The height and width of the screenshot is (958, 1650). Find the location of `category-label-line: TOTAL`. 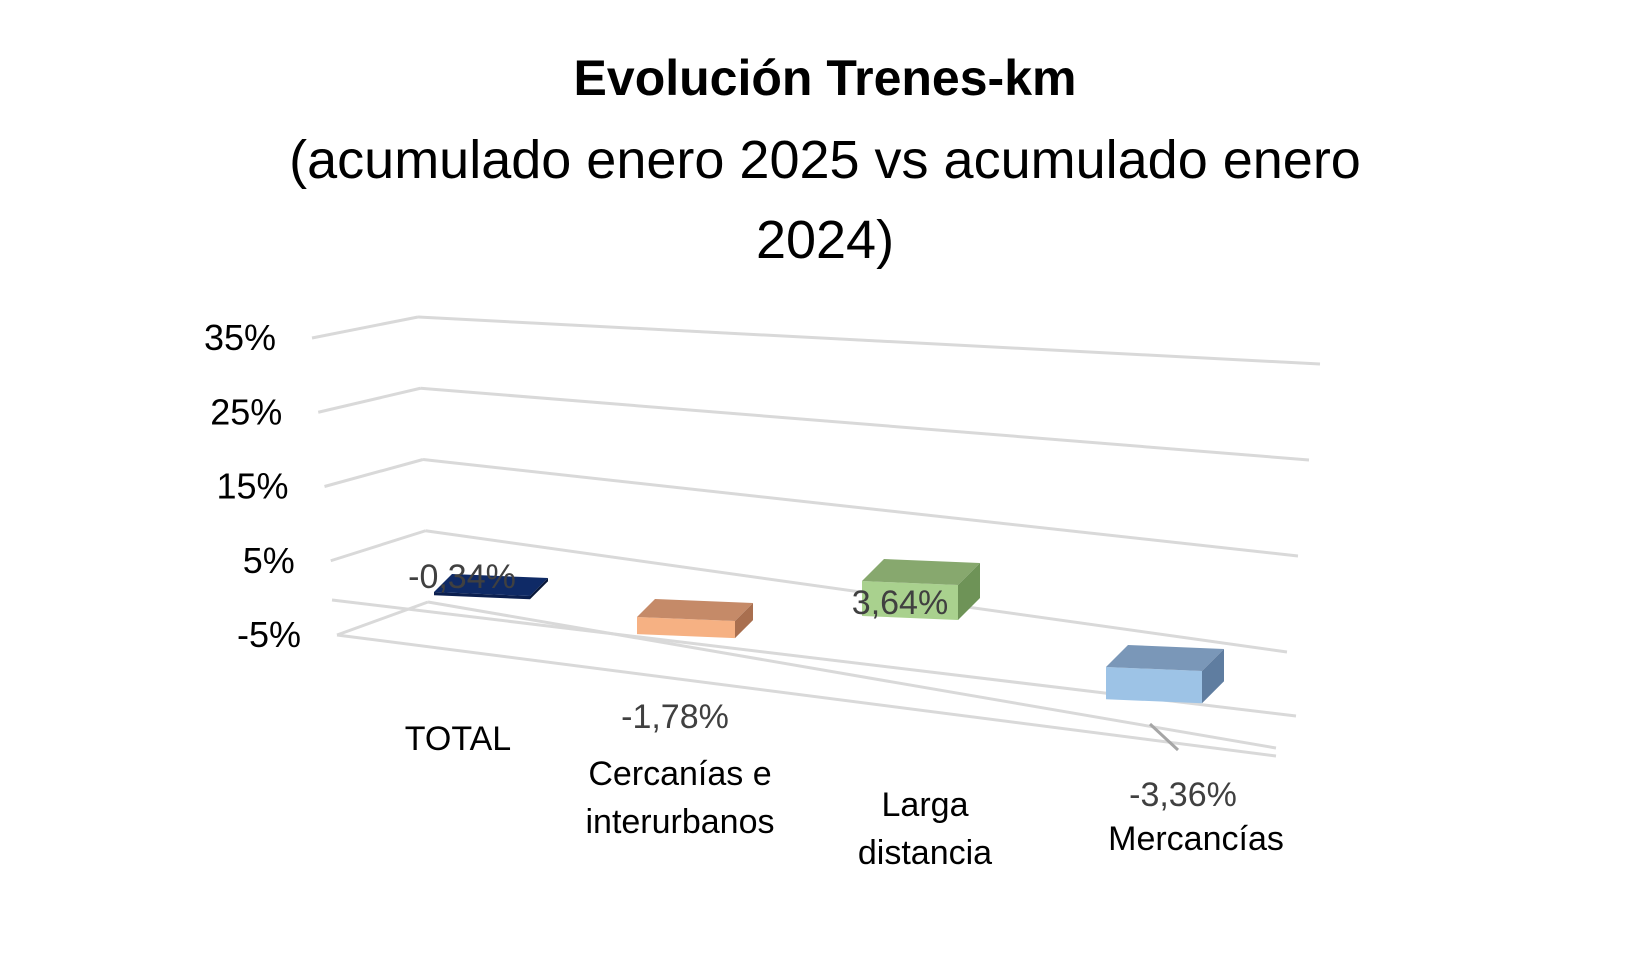

category-label-line: TOTAL is located at coordinates (458, 739).